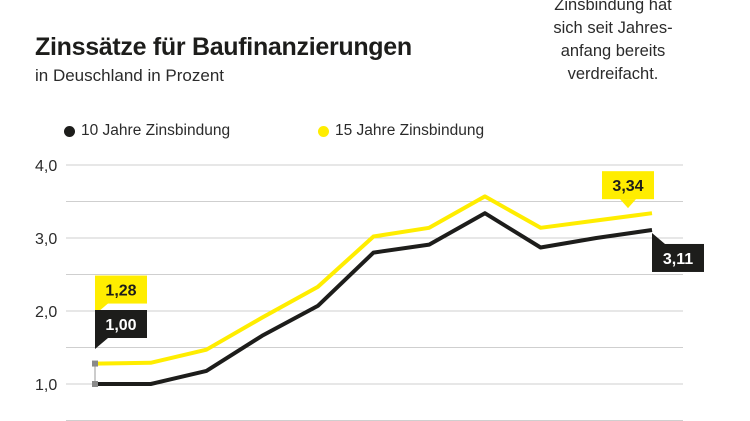 The width and height of the screenshot is (750, 421). I want to click on note-line-1: Zinsbindung hat, so click(613, 7).